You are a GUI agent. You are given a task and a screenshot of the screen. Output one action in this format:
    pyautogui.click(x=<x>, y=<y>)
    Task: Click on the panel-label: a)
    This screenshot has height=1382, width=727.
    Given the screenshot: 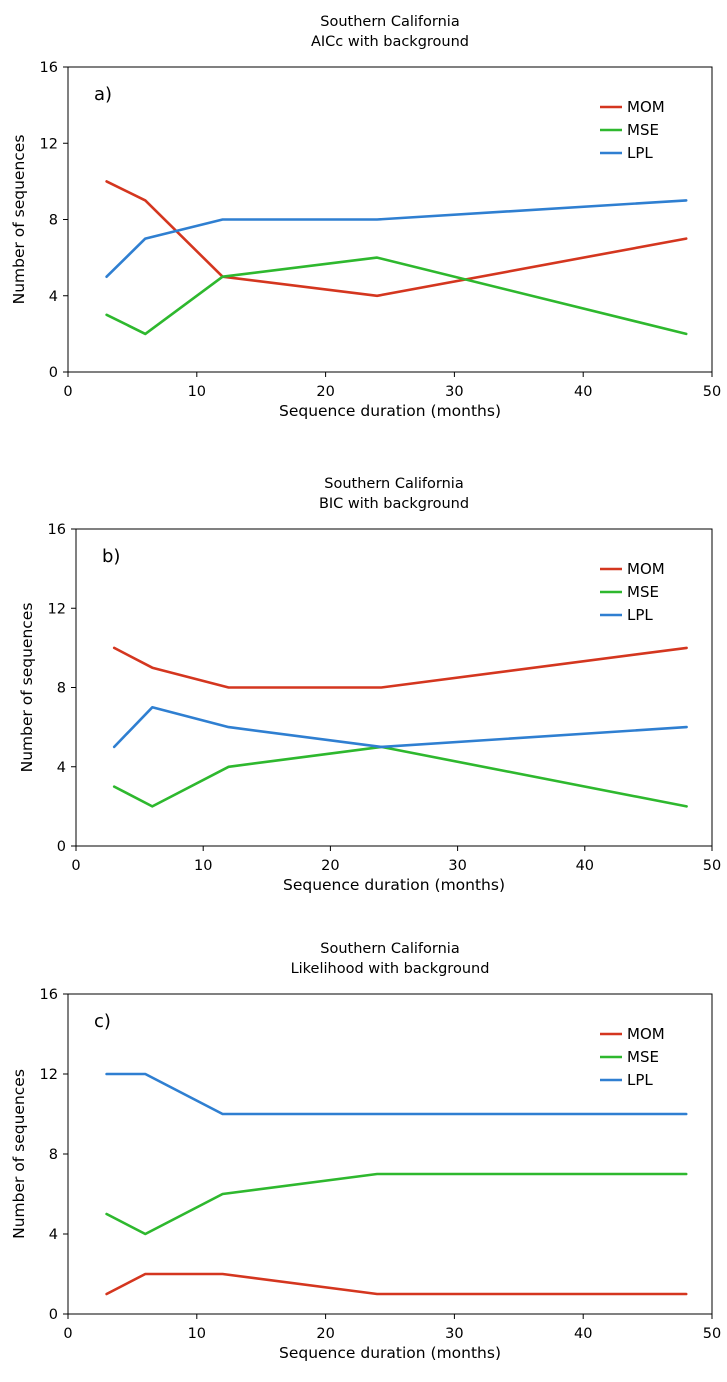 What is the action you would take?
    pyautogui.click(x=103, y=94)
    